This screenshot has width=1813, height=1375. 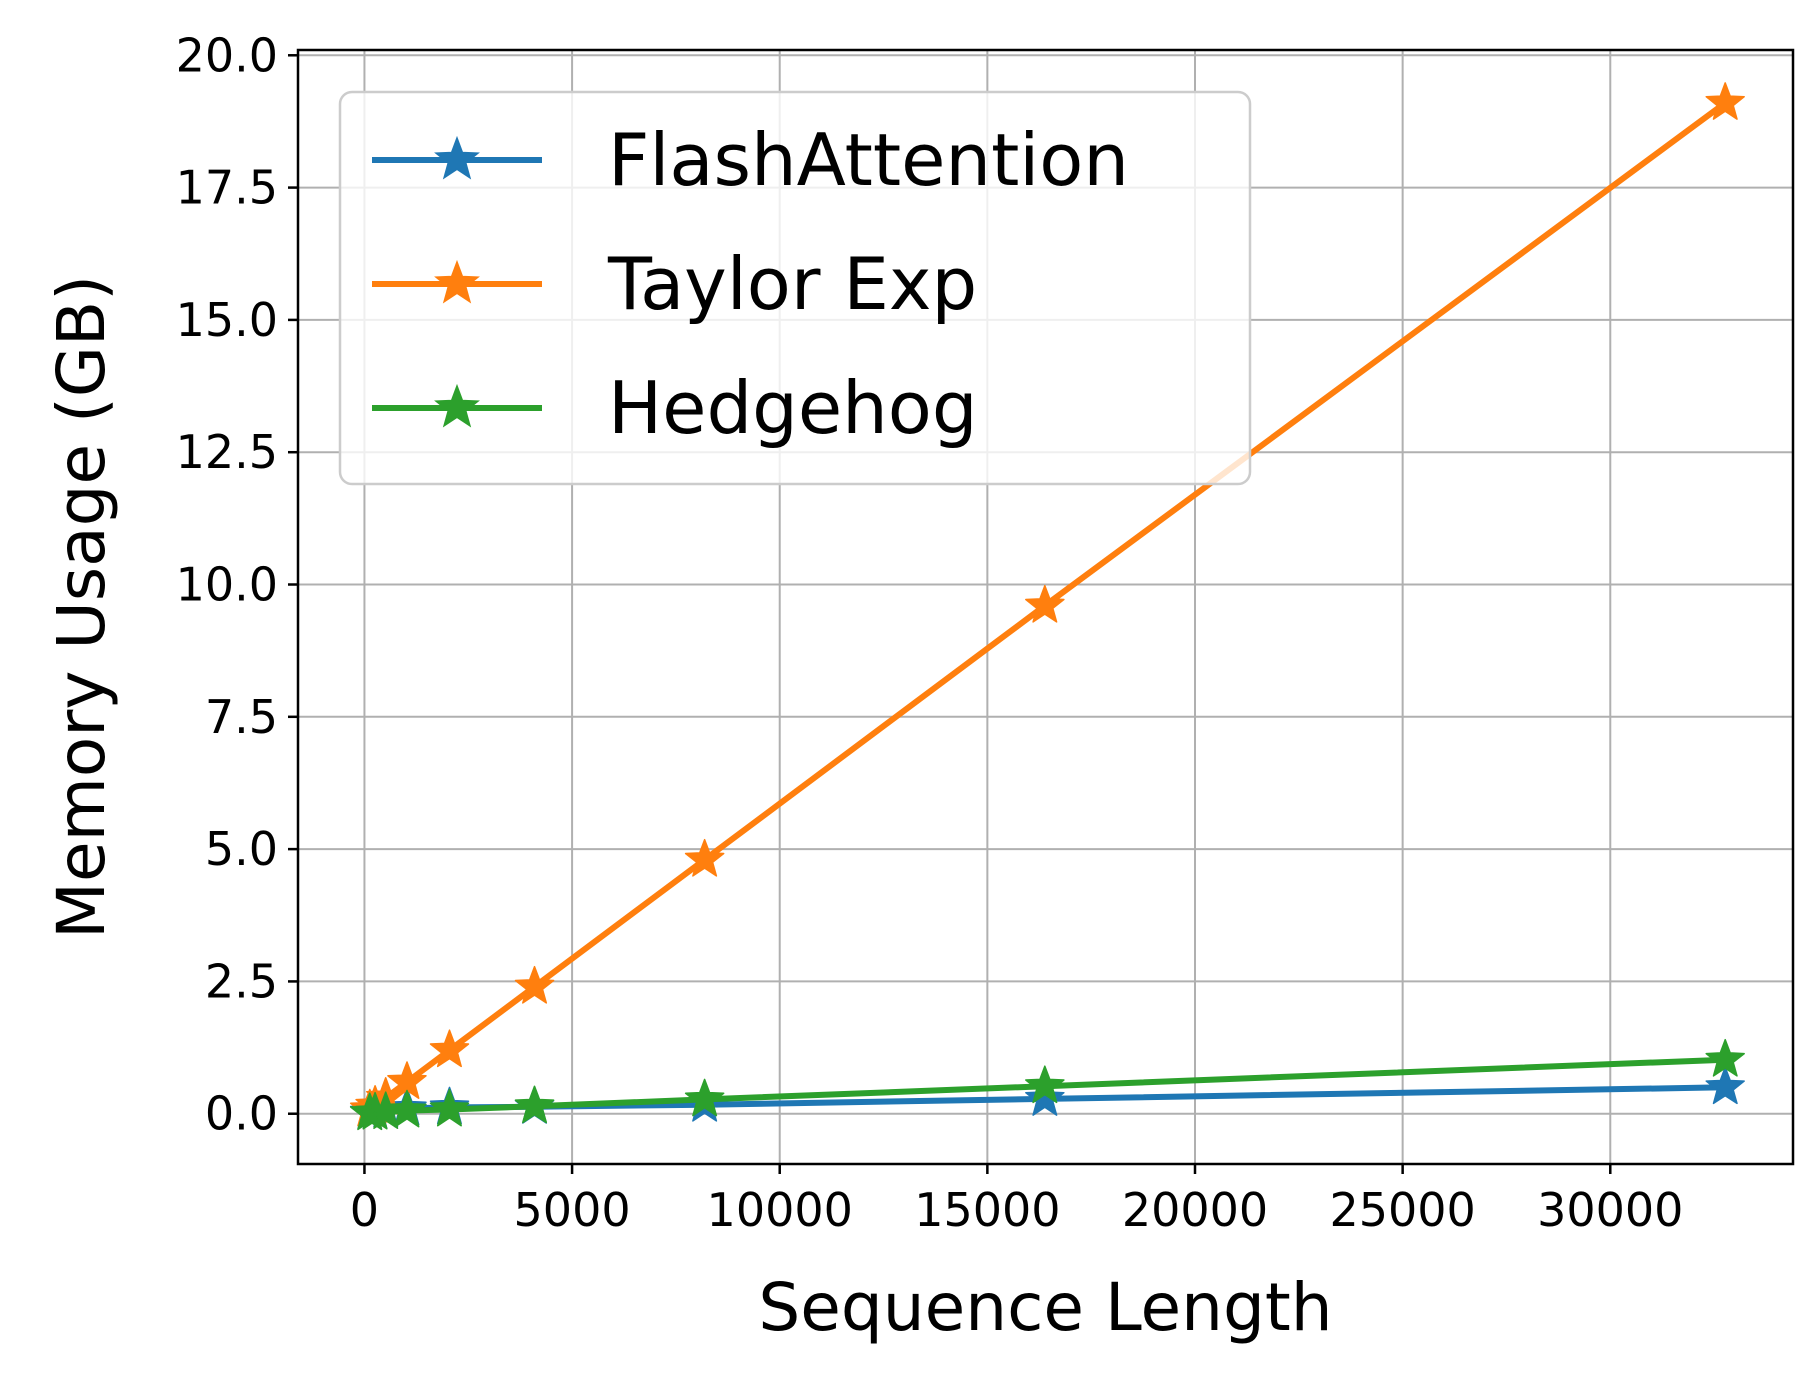 I want to click on legend-entry: Taylor Exp, so click(x=674, y=284).